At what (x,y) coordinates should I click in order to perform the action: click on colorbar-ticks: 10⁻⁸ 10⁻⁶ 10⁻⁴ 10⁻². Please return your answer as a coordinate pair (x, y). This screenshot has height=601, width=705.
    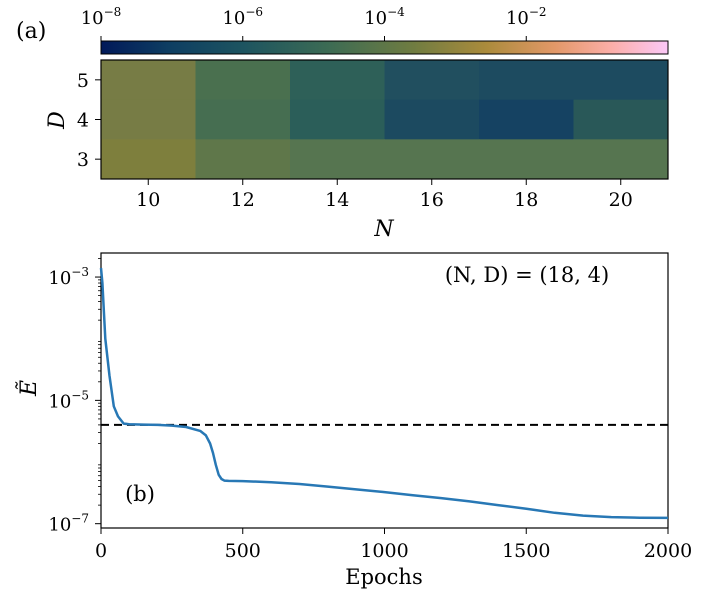
    Looking at the image, I should click on (314, 23).